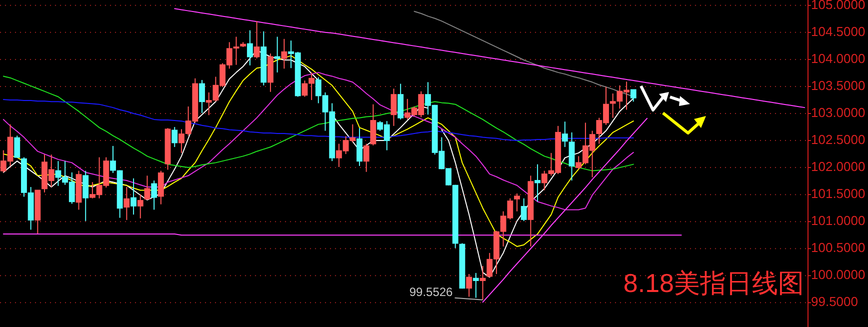 The image size is (868, 327). I want to click on y-tick-label: 104.0000, so click(838, 58).